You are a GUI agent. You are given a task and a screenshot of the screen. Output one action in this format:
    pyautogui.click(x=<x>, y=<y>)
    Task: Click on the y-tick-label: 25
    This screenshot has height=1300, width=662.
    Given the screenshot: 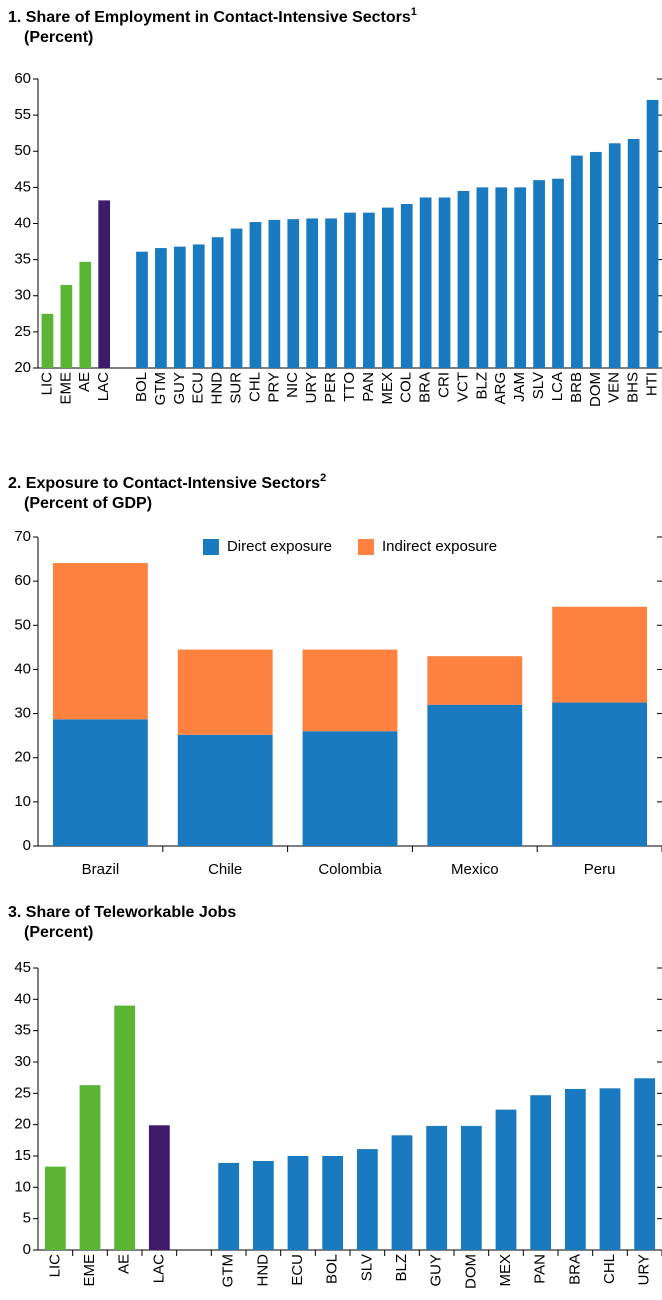 What is the action you would take?
    pyautogui.click(x=22, y=1092)
    